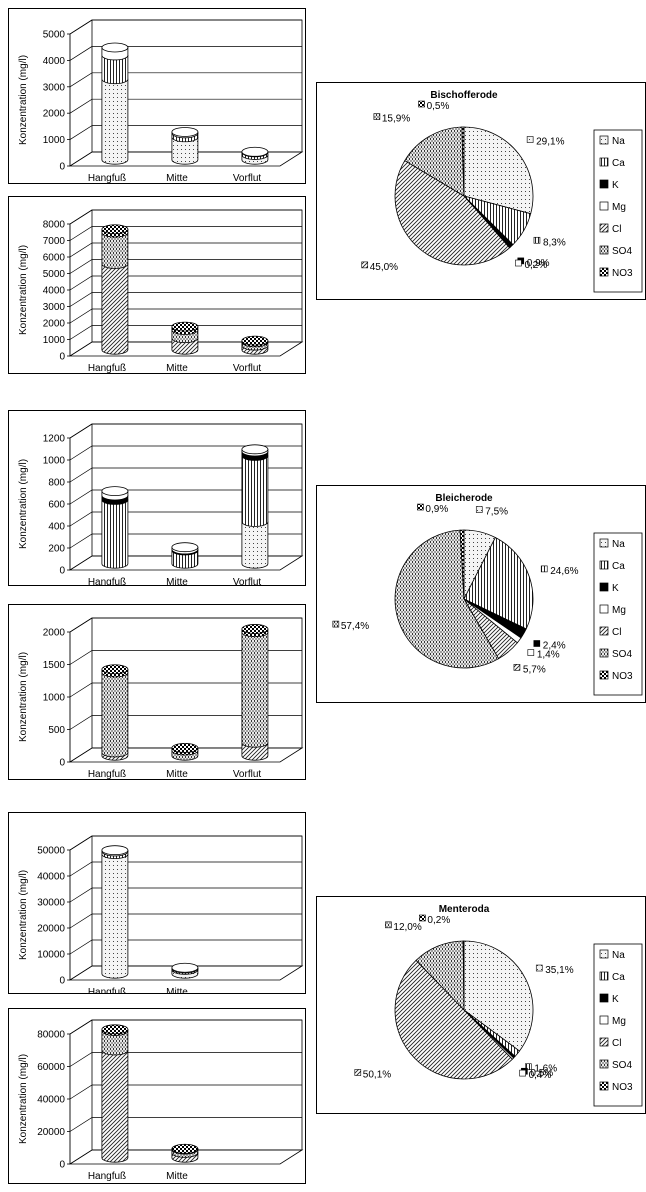 Image resolution: width=646 pixels, height=1192 pixels. I want to click on pie-slice-cl, so click(453, 1019).